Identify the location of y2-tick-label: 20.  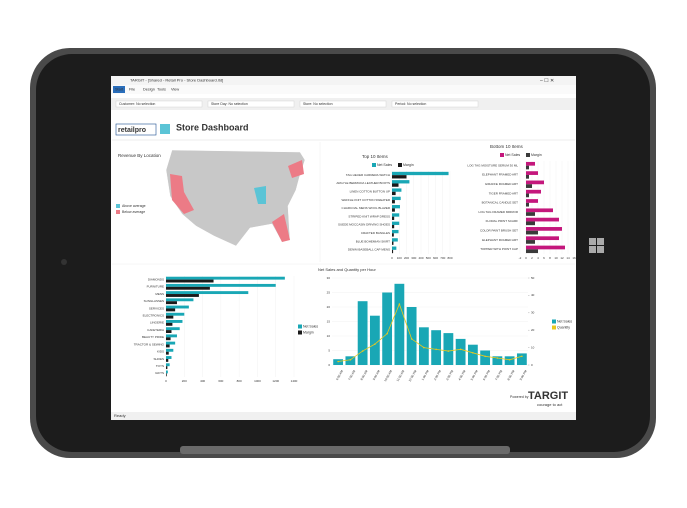
(533, 330).